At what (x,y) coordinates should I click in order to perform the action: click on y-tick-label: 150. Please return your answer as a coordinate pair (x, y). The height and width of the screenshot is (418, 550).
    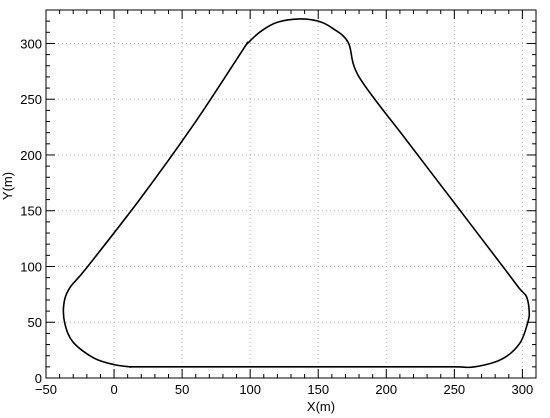
    Looking at the image, I should click on (31, 211).